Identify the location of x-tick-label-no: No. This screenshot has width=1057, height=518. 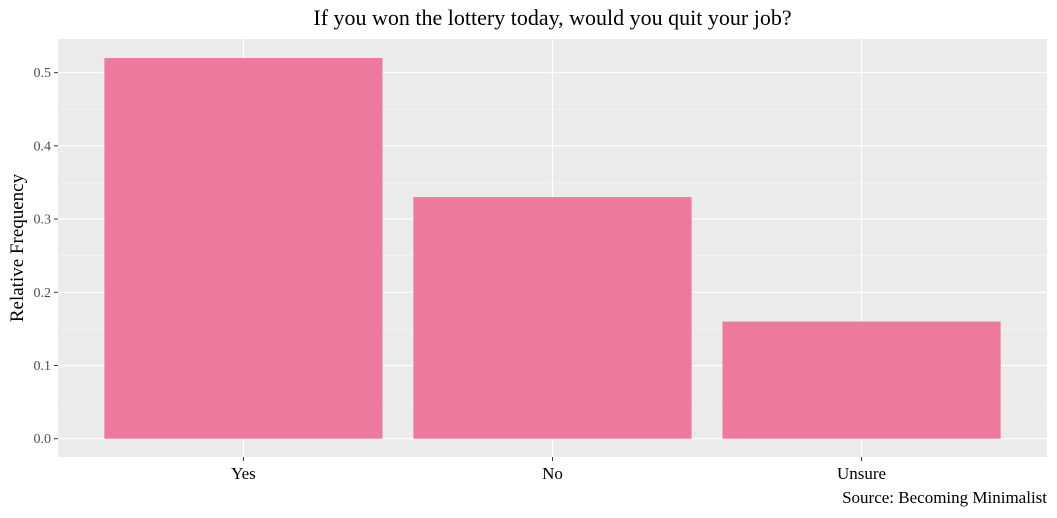
(552, 473).